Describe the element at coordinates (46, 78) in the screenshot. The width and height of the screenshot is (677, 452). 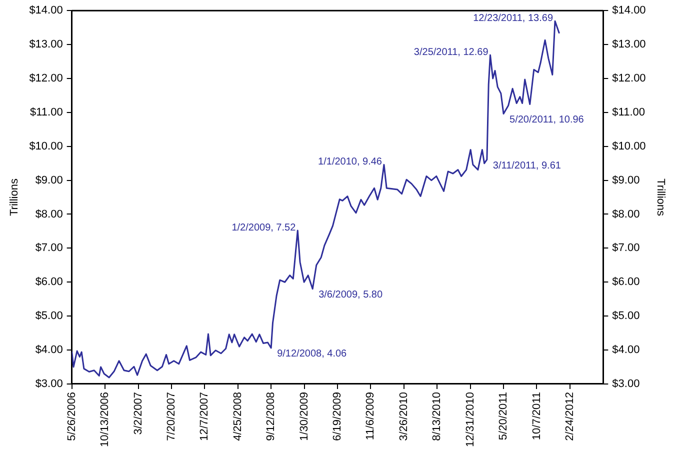
I see `y-tick-label: $12.00` at that location.